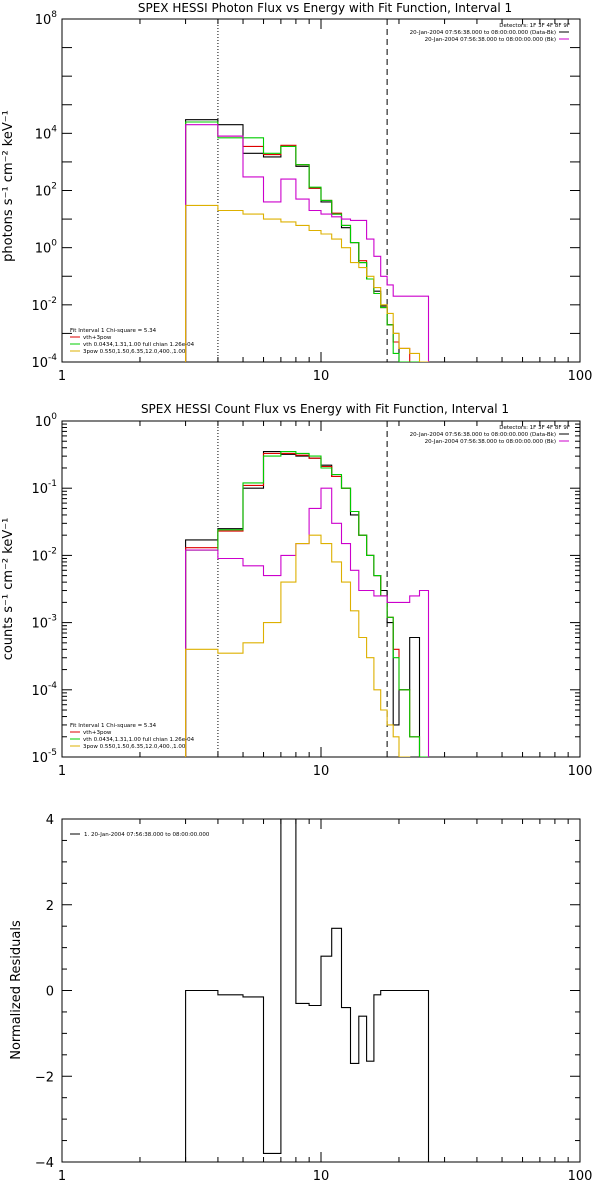 Image resolution: width=600 pixels, height=1200 pixels. What do you see at coordinates (44, 488) in the screenshot?
I see `y-tick-label: 10⁻¹` at bounding box center [44, 488].